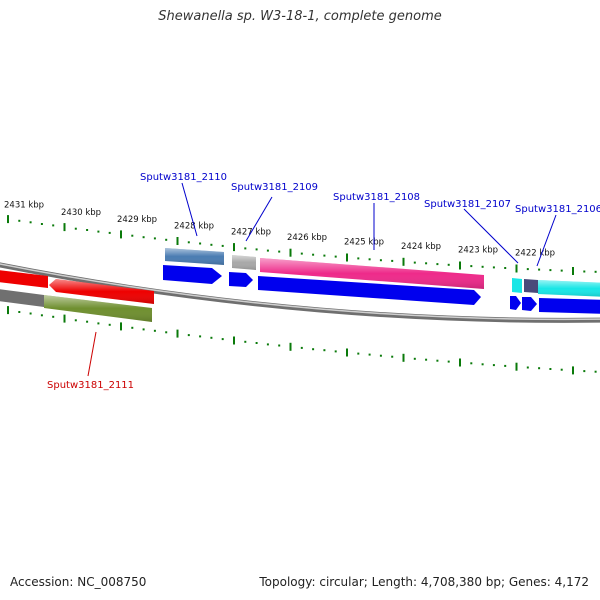  What do you see at coordinates (372, 273) in the screenshot?
I see `gene-2108-shine` at bounding box center [372, 273].